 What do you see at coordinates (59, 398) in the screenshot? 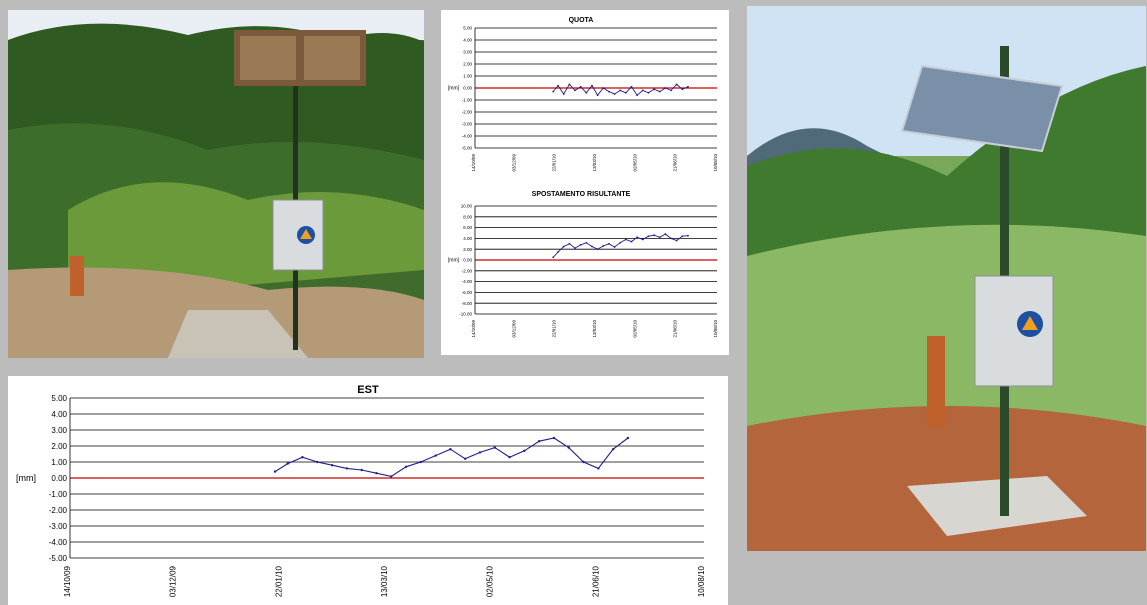
I see `y-tick-label: 5.00` at bounding box center [59, 398].